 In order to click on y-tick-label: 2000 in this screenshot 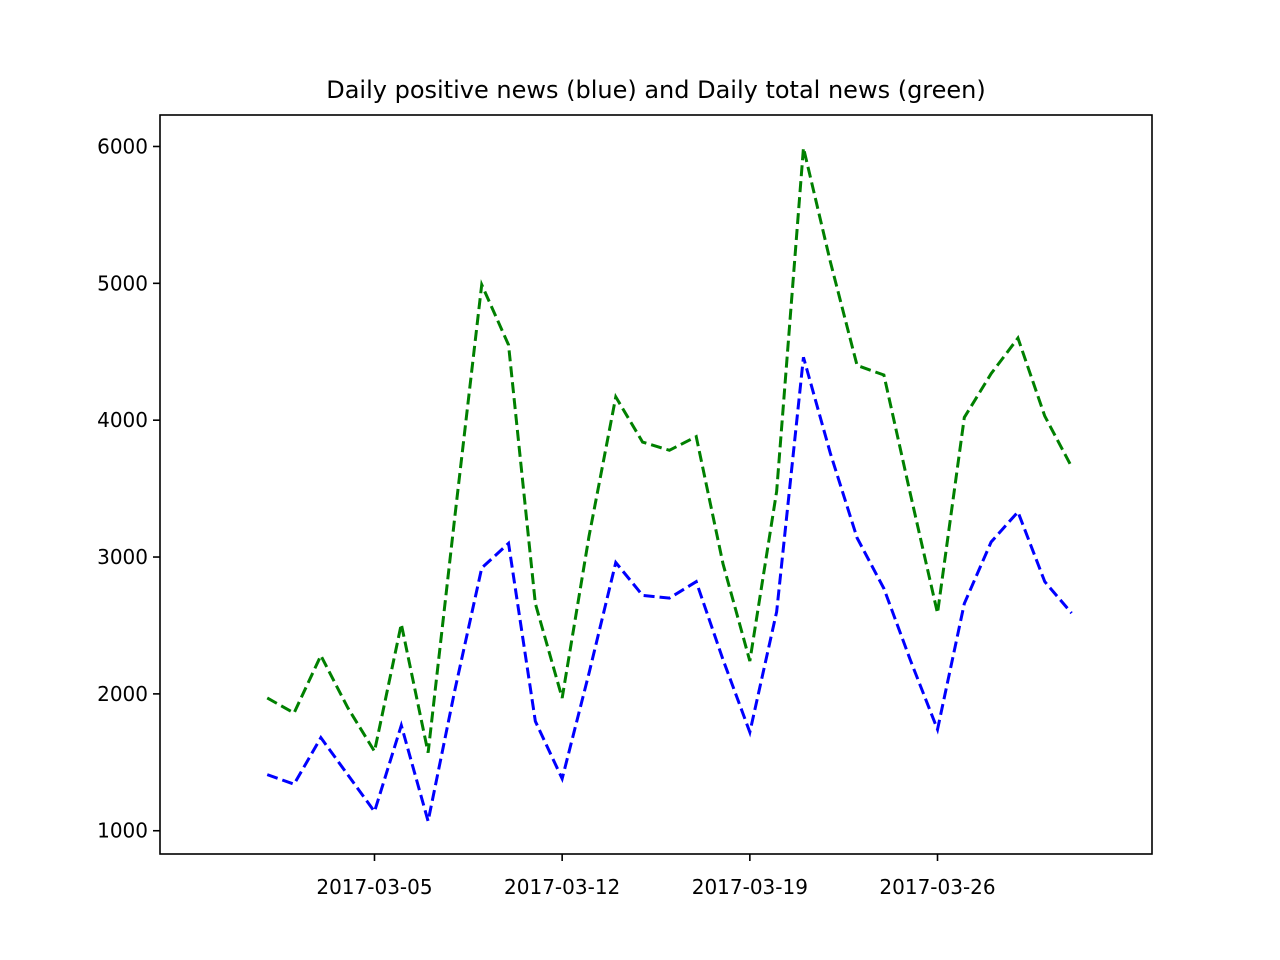, I will do `click(122, 694)`.